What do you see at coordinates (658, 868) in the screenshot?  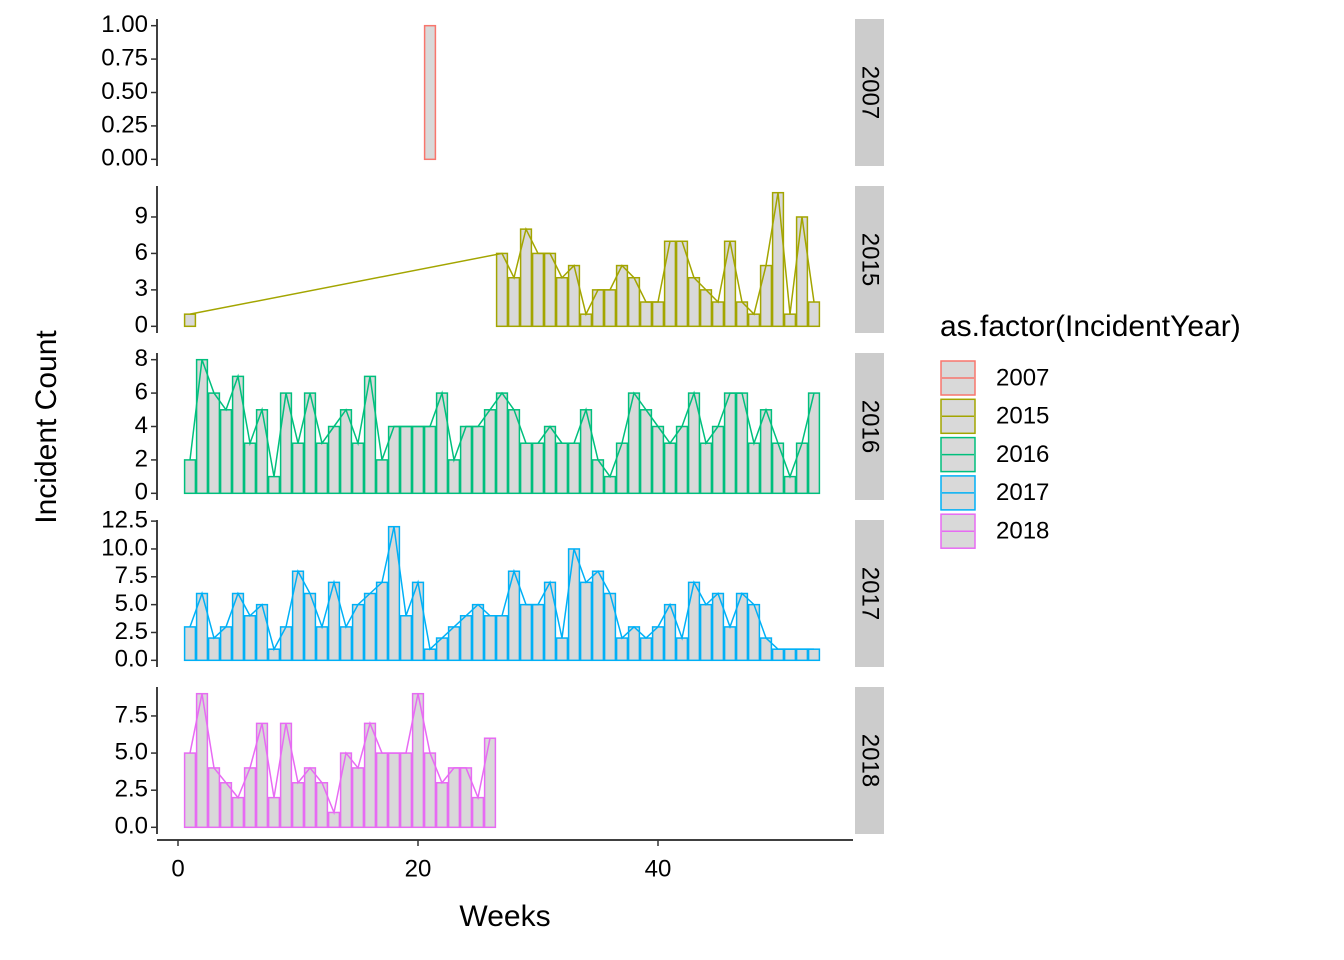 I see `x-tick-label: 40` at bounding box center [658, 868].